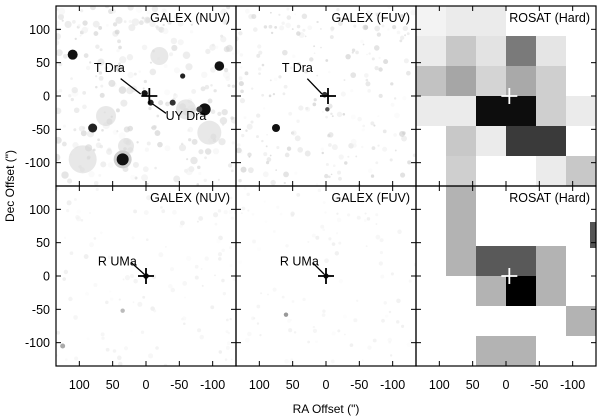 The image size is (600, 420). I want to click on source-blob, so click(144, 93).